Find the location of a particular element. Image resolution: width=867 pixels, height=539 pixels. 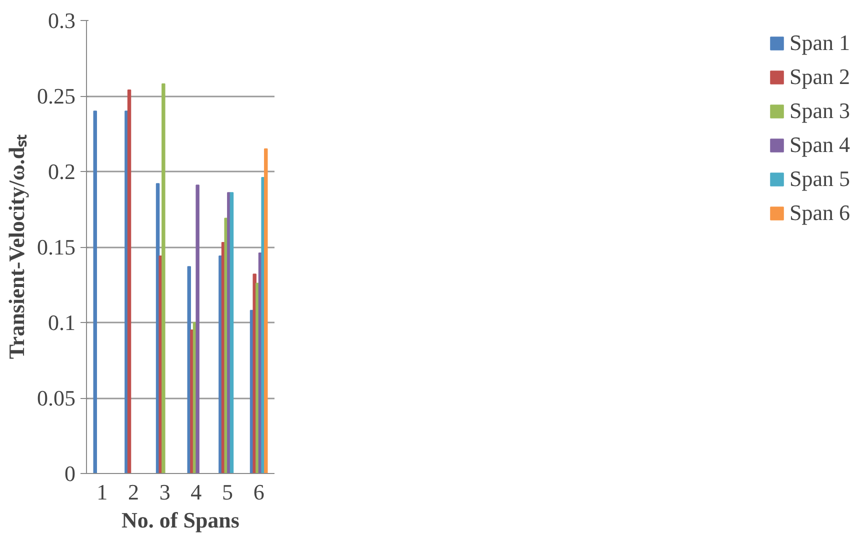

legend-label: Span 2 is located at coordinates (820, 77).